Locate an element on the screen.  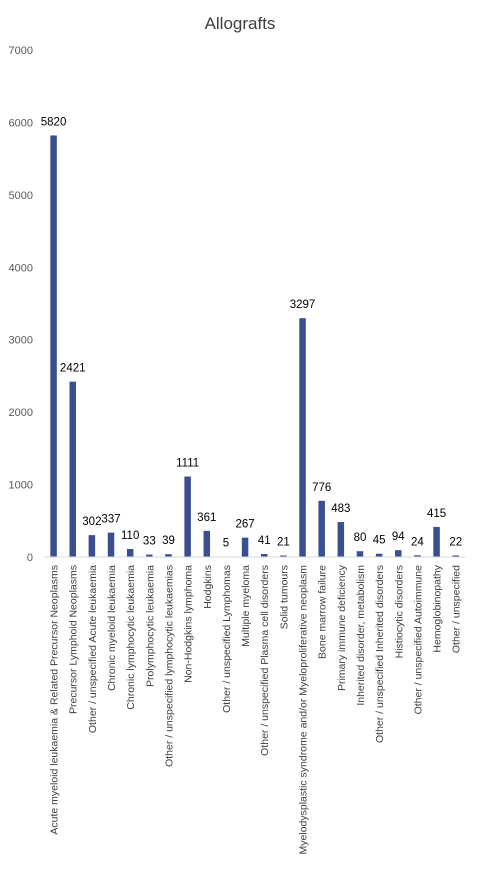
y-tick-label: 3000 is located at coordinates (21, 341).